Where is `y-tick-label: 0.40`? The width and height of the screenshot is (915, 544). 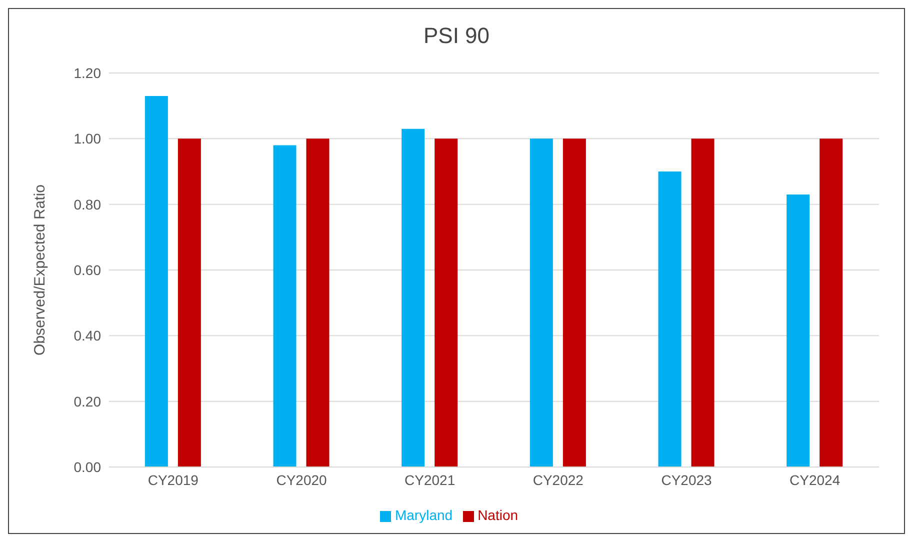 y-tick-label: 0.40 is located at coordinates (88, 336).